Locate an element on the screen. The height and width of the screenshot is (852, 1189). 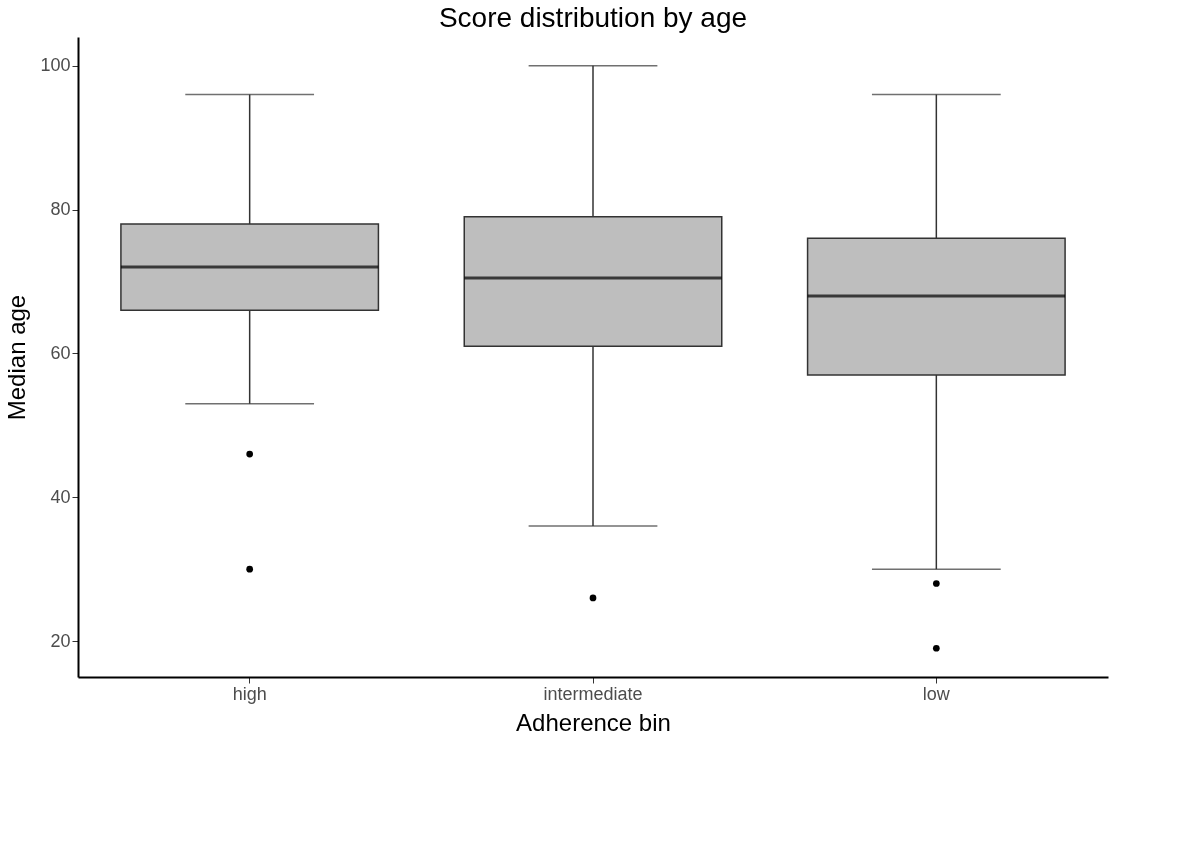
chart-title: Score distribution by age is located at coordinates (593, 17).